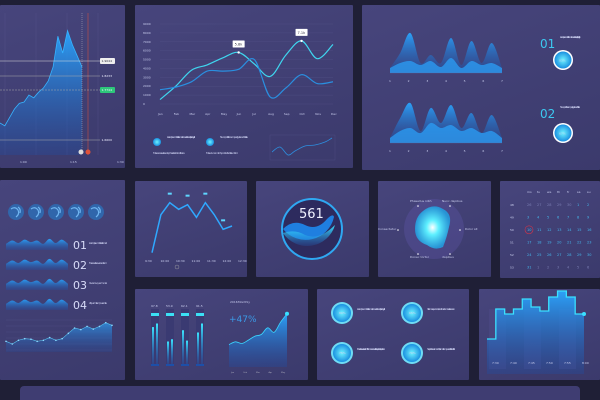 The width and height of the screenshot is (600, 400). What do you see at coordinates (539, 230) in the screenshot?
I see `calendar-day: 11` at bounding box center [539, 230].